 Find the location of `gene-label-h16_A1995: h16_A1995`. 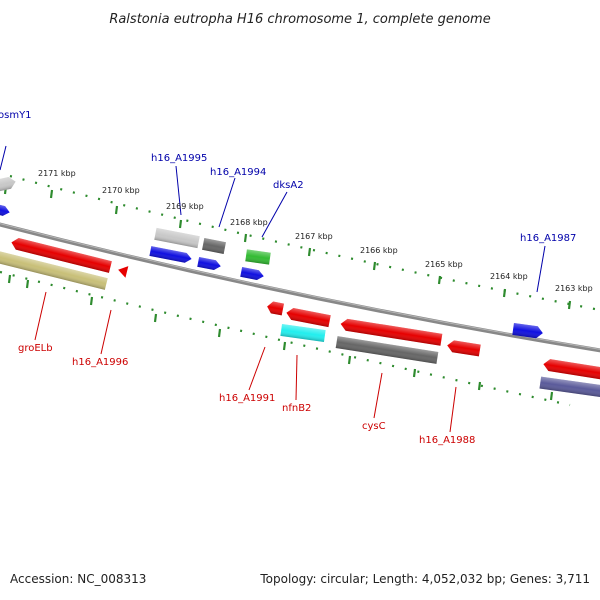

gene-label-h16_A1995: h16_A1995 is located at coordinates (179, 158).